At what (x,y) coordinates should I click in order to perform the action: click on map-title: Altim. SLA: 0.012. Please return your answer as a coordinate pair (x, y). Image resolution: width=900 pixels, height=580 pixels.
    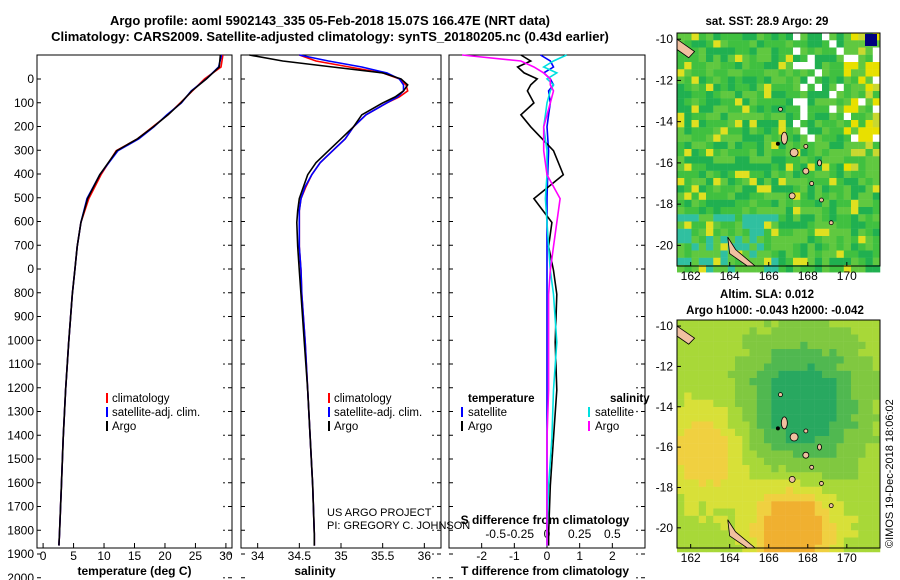
    Looking at the image, I should click on (767, 295).